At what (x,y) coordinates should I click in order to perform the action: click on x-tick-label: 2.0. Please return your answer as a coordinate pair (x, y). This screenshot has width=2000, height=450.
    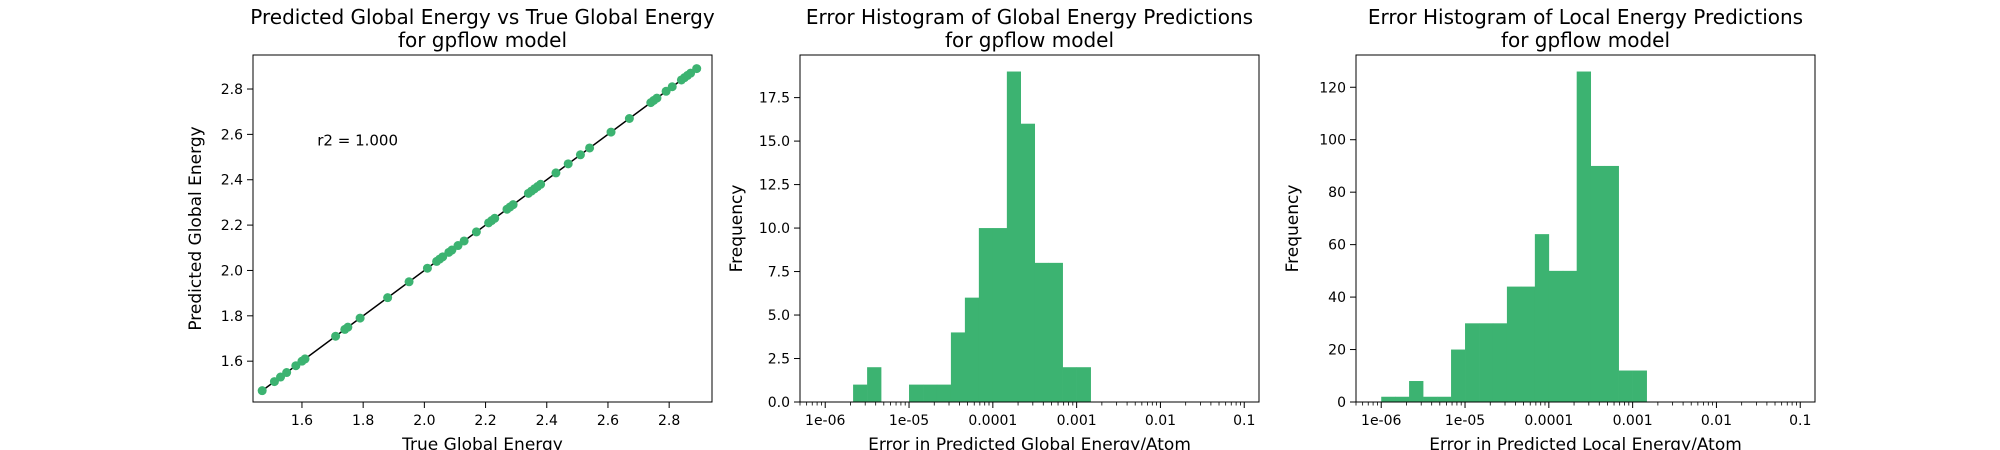
    Looking at the image, I should click on (424, 421).